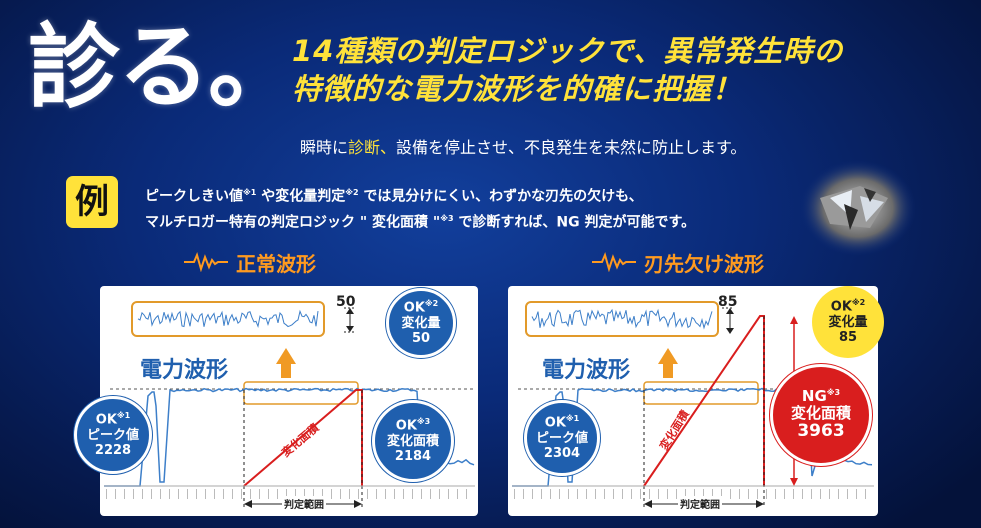  What do you see at coordinates (206, 262) in the screenshot?
I see `wave-icon-normal` at bounding box center [206, 262].